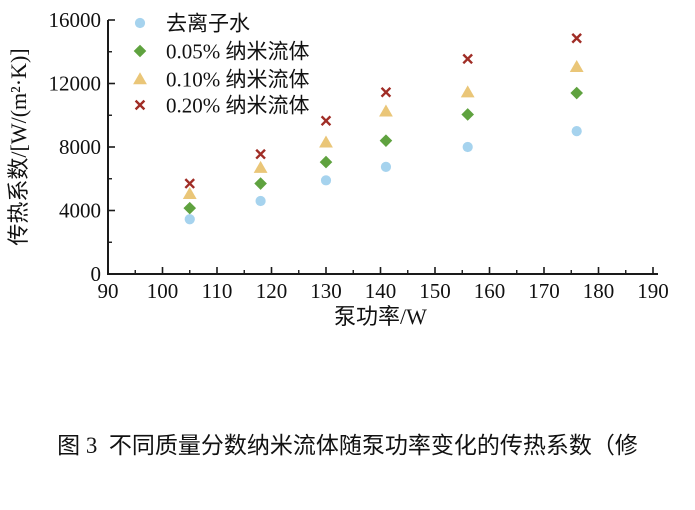 The height and width of the screenshot is (510, 695). Describe the element at coordinates (238, 80) in the screenshot. I see `legend-label: 0.10% 纳米流体` at that location.